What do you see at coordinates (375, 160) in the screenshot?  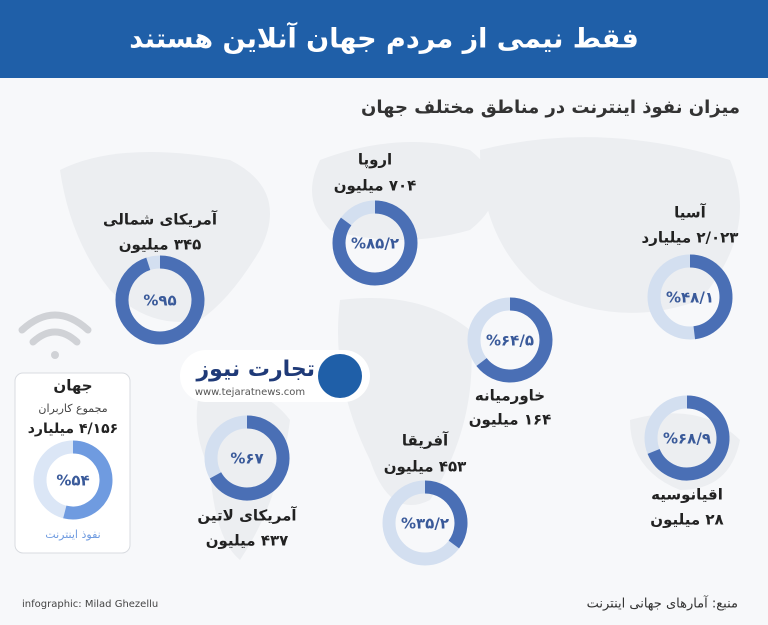 I see `region-name: اروپا` at bounding box center [375, 160].